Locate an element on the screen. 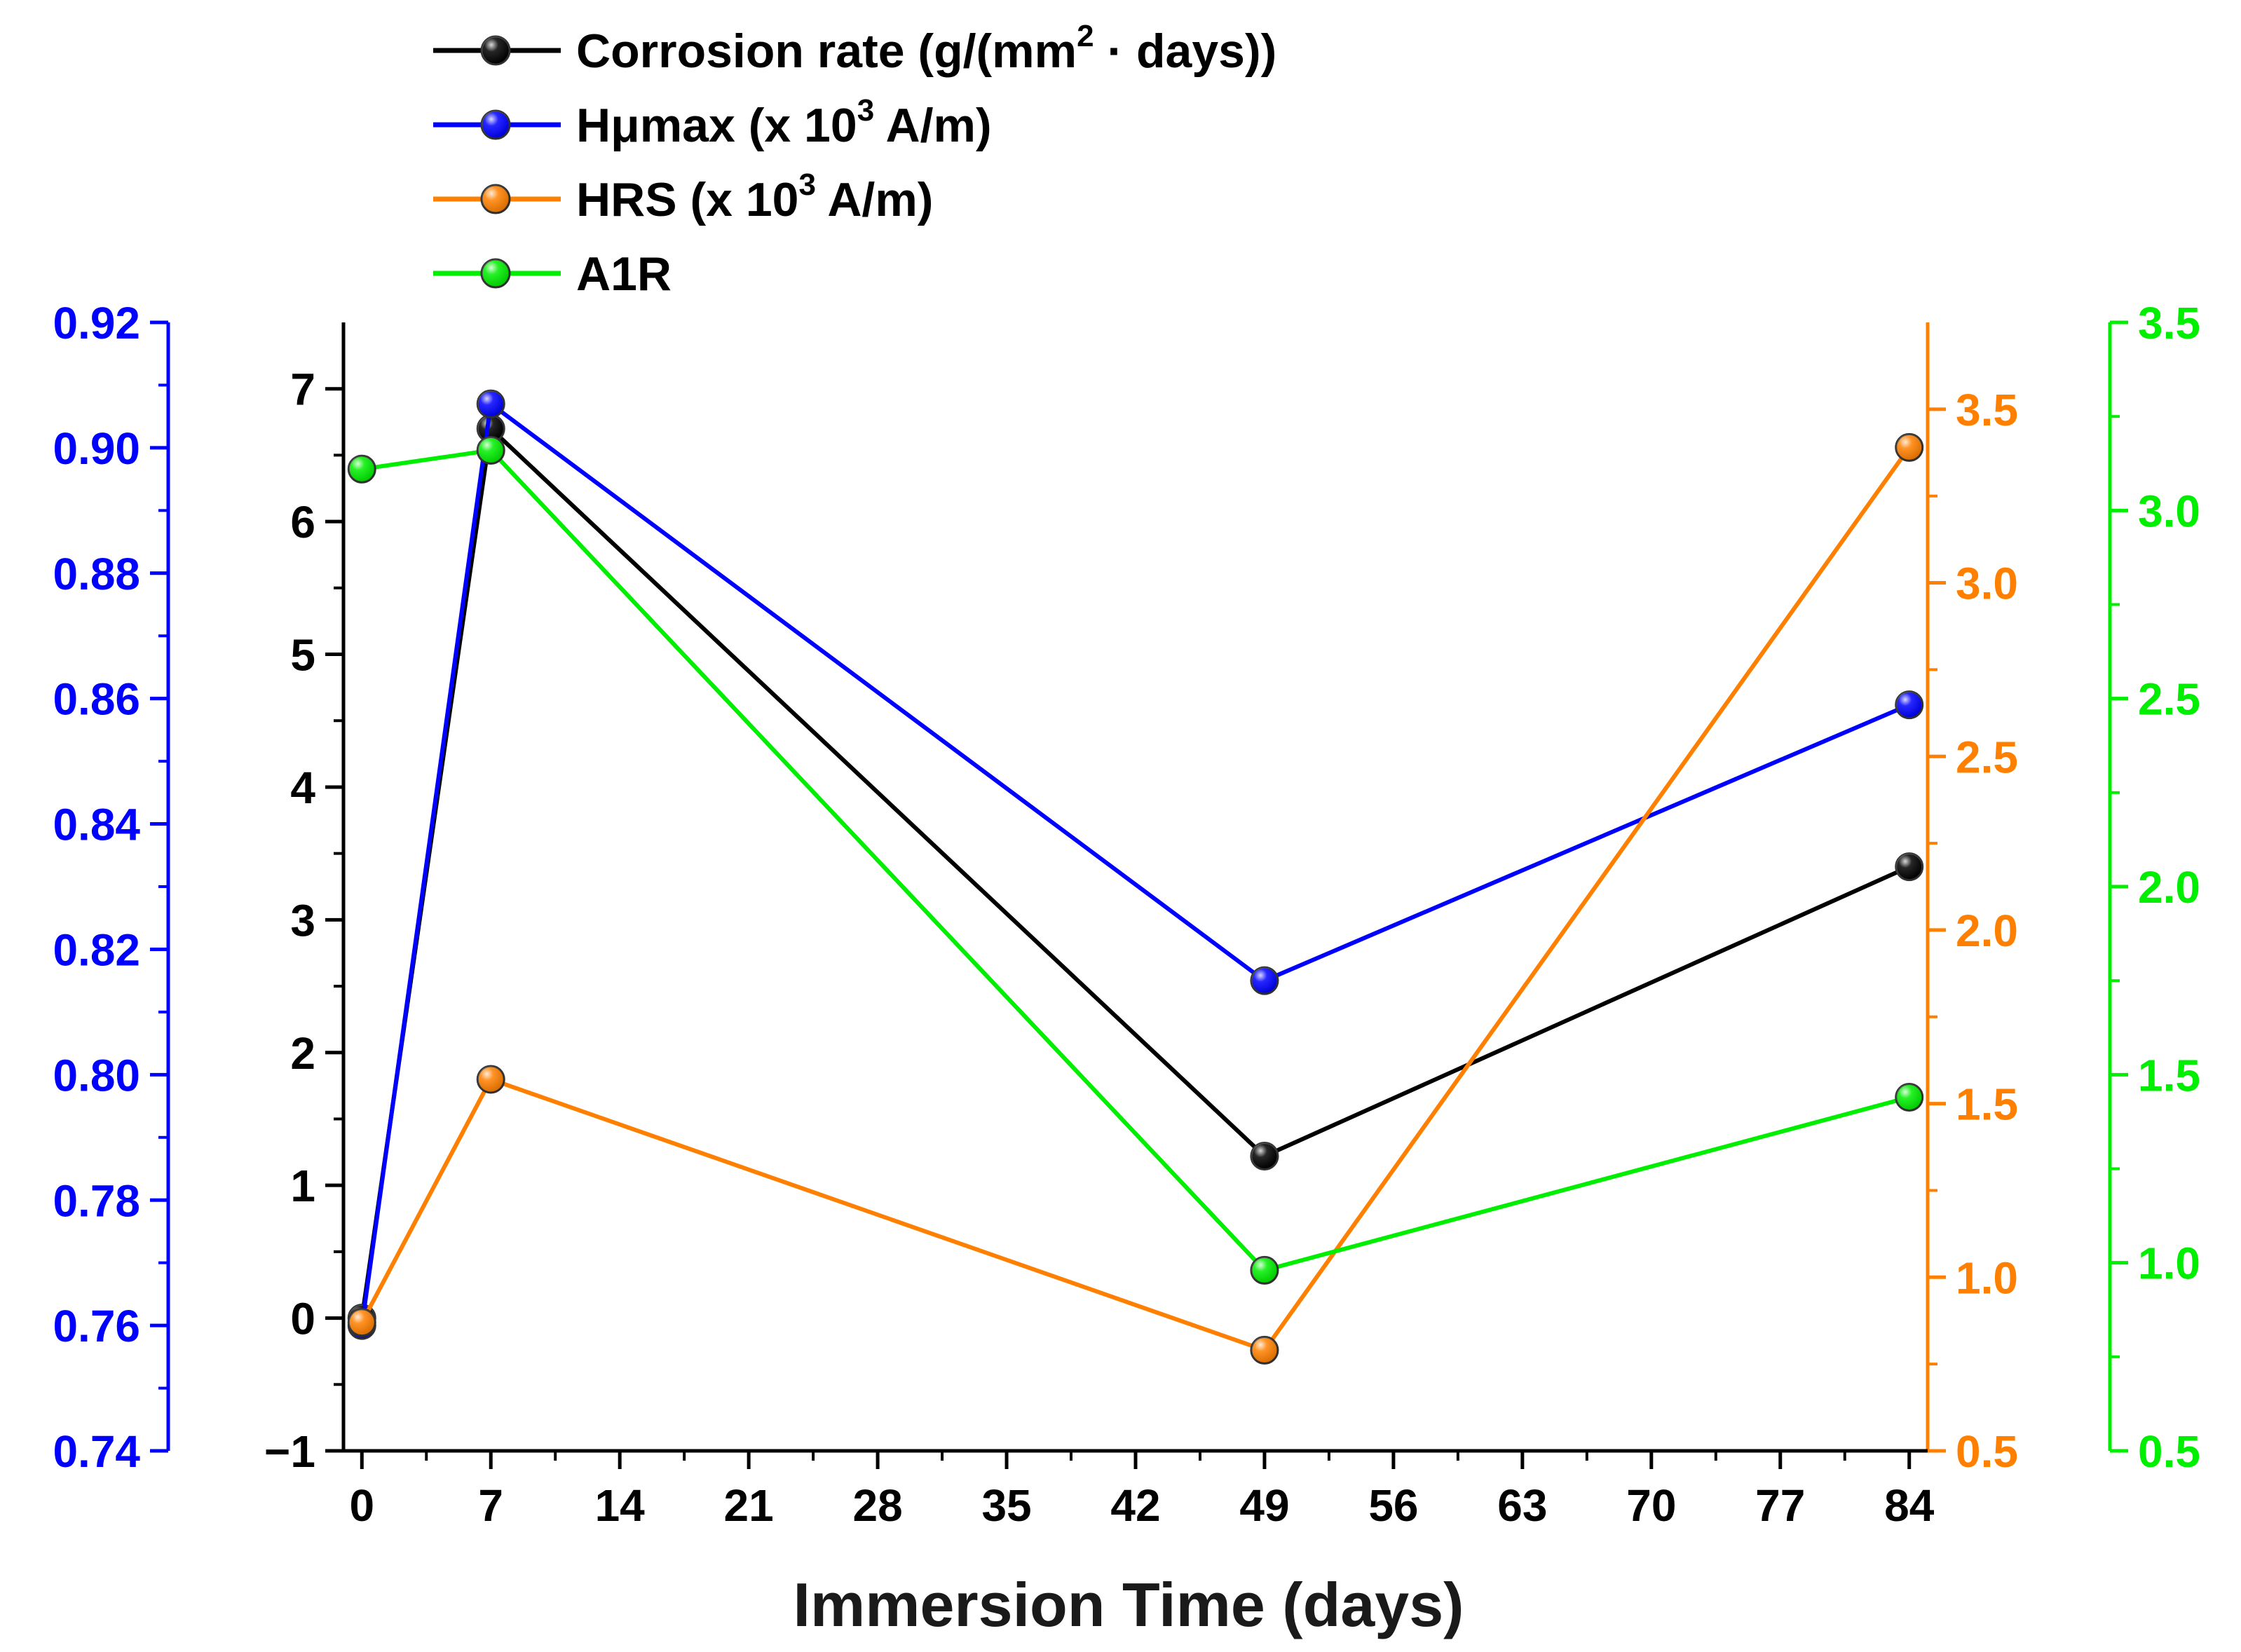  legend-label: Corrosion rate (g/(mm2 · days)) is located at coordinates (926, 49).